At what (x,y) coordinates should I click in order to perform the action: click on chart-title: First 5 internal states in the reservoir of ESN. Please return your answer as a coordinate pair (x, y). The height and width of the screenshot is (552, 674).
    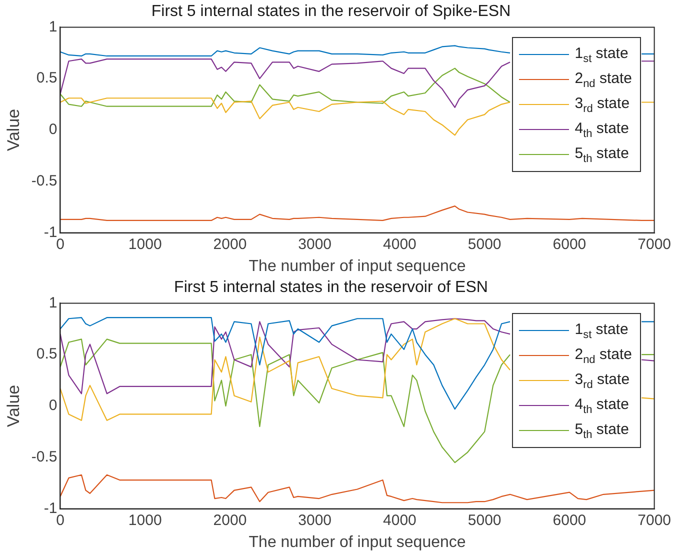
    Looking at the image, I should click on (331, 287).